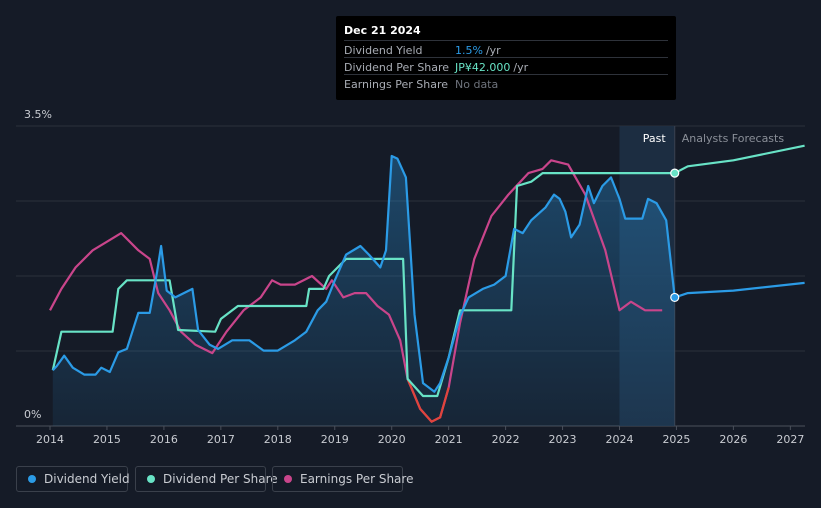 This screenshot has height=508, width=821. Describe the element at coordinates (506, 83) in the screenshot. I see `tooltip-row-earnings-per-share: Earnings Per Share No data` at that location.